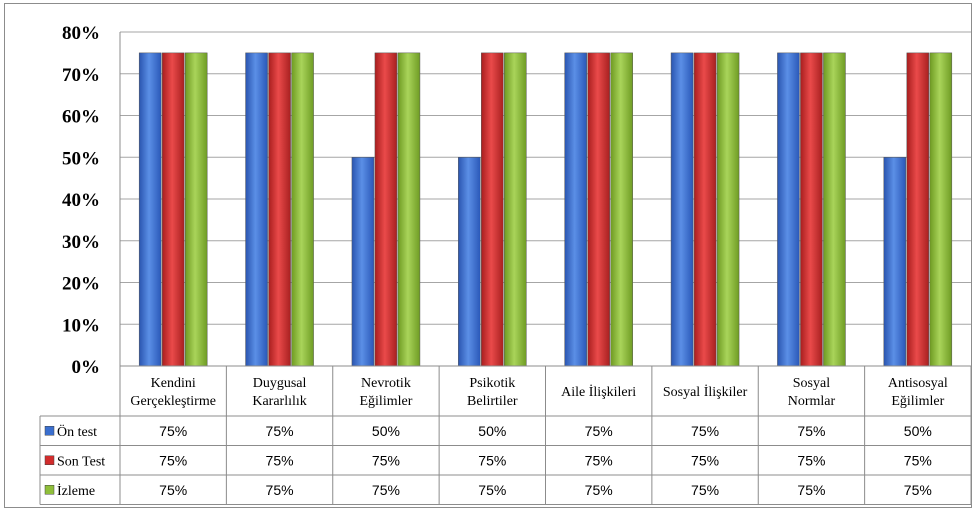 The height and width of the screenshot is (513, 980). Describe the element at coordinates (812, 401) in the screenshot. I see `category-label: Normlar` at that location.